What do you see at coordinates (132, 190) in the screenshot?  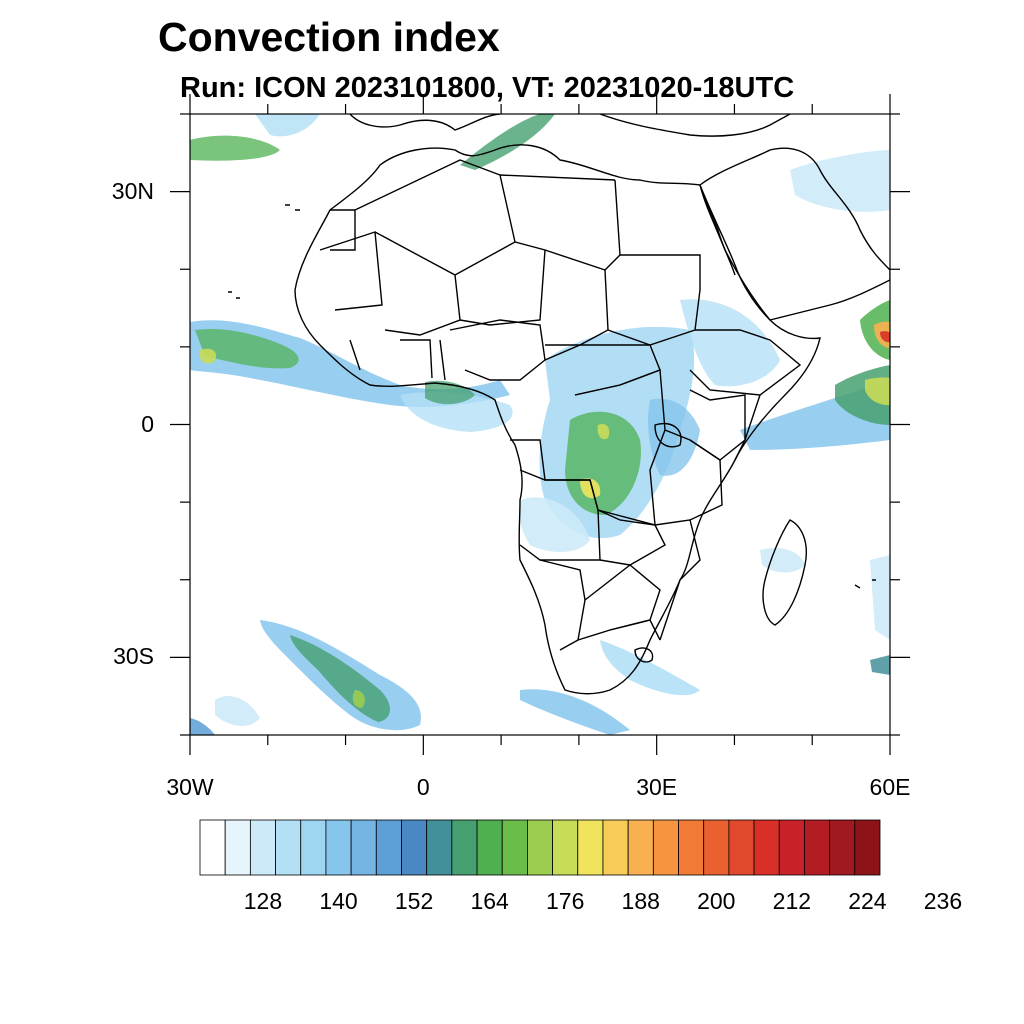 I see `lat-label: 30N` at bounding box center [132, 190].